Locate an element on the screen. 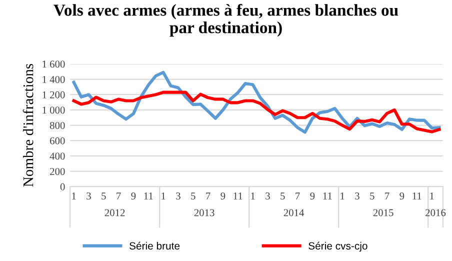 This screenshot has height=261, width=452. text: 2012 is located at coordinates (114, 212).